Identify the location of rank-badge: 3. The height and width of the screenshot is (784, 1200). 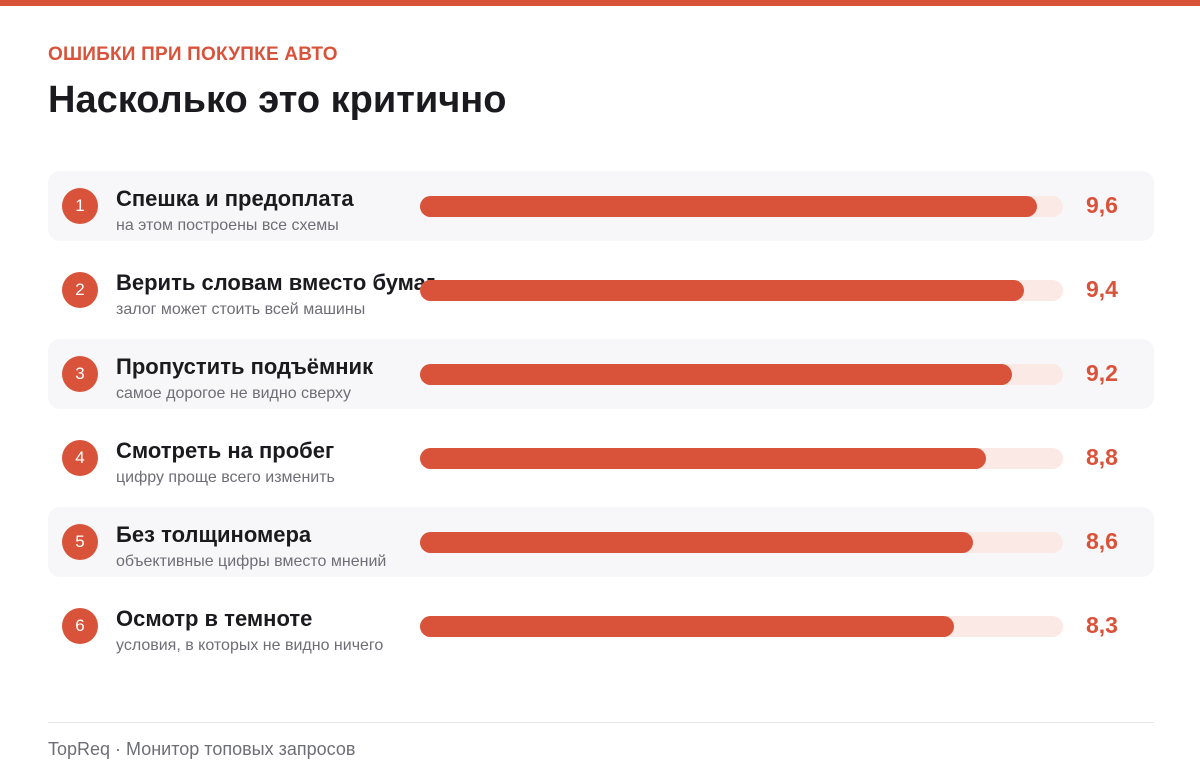
(80, 374).